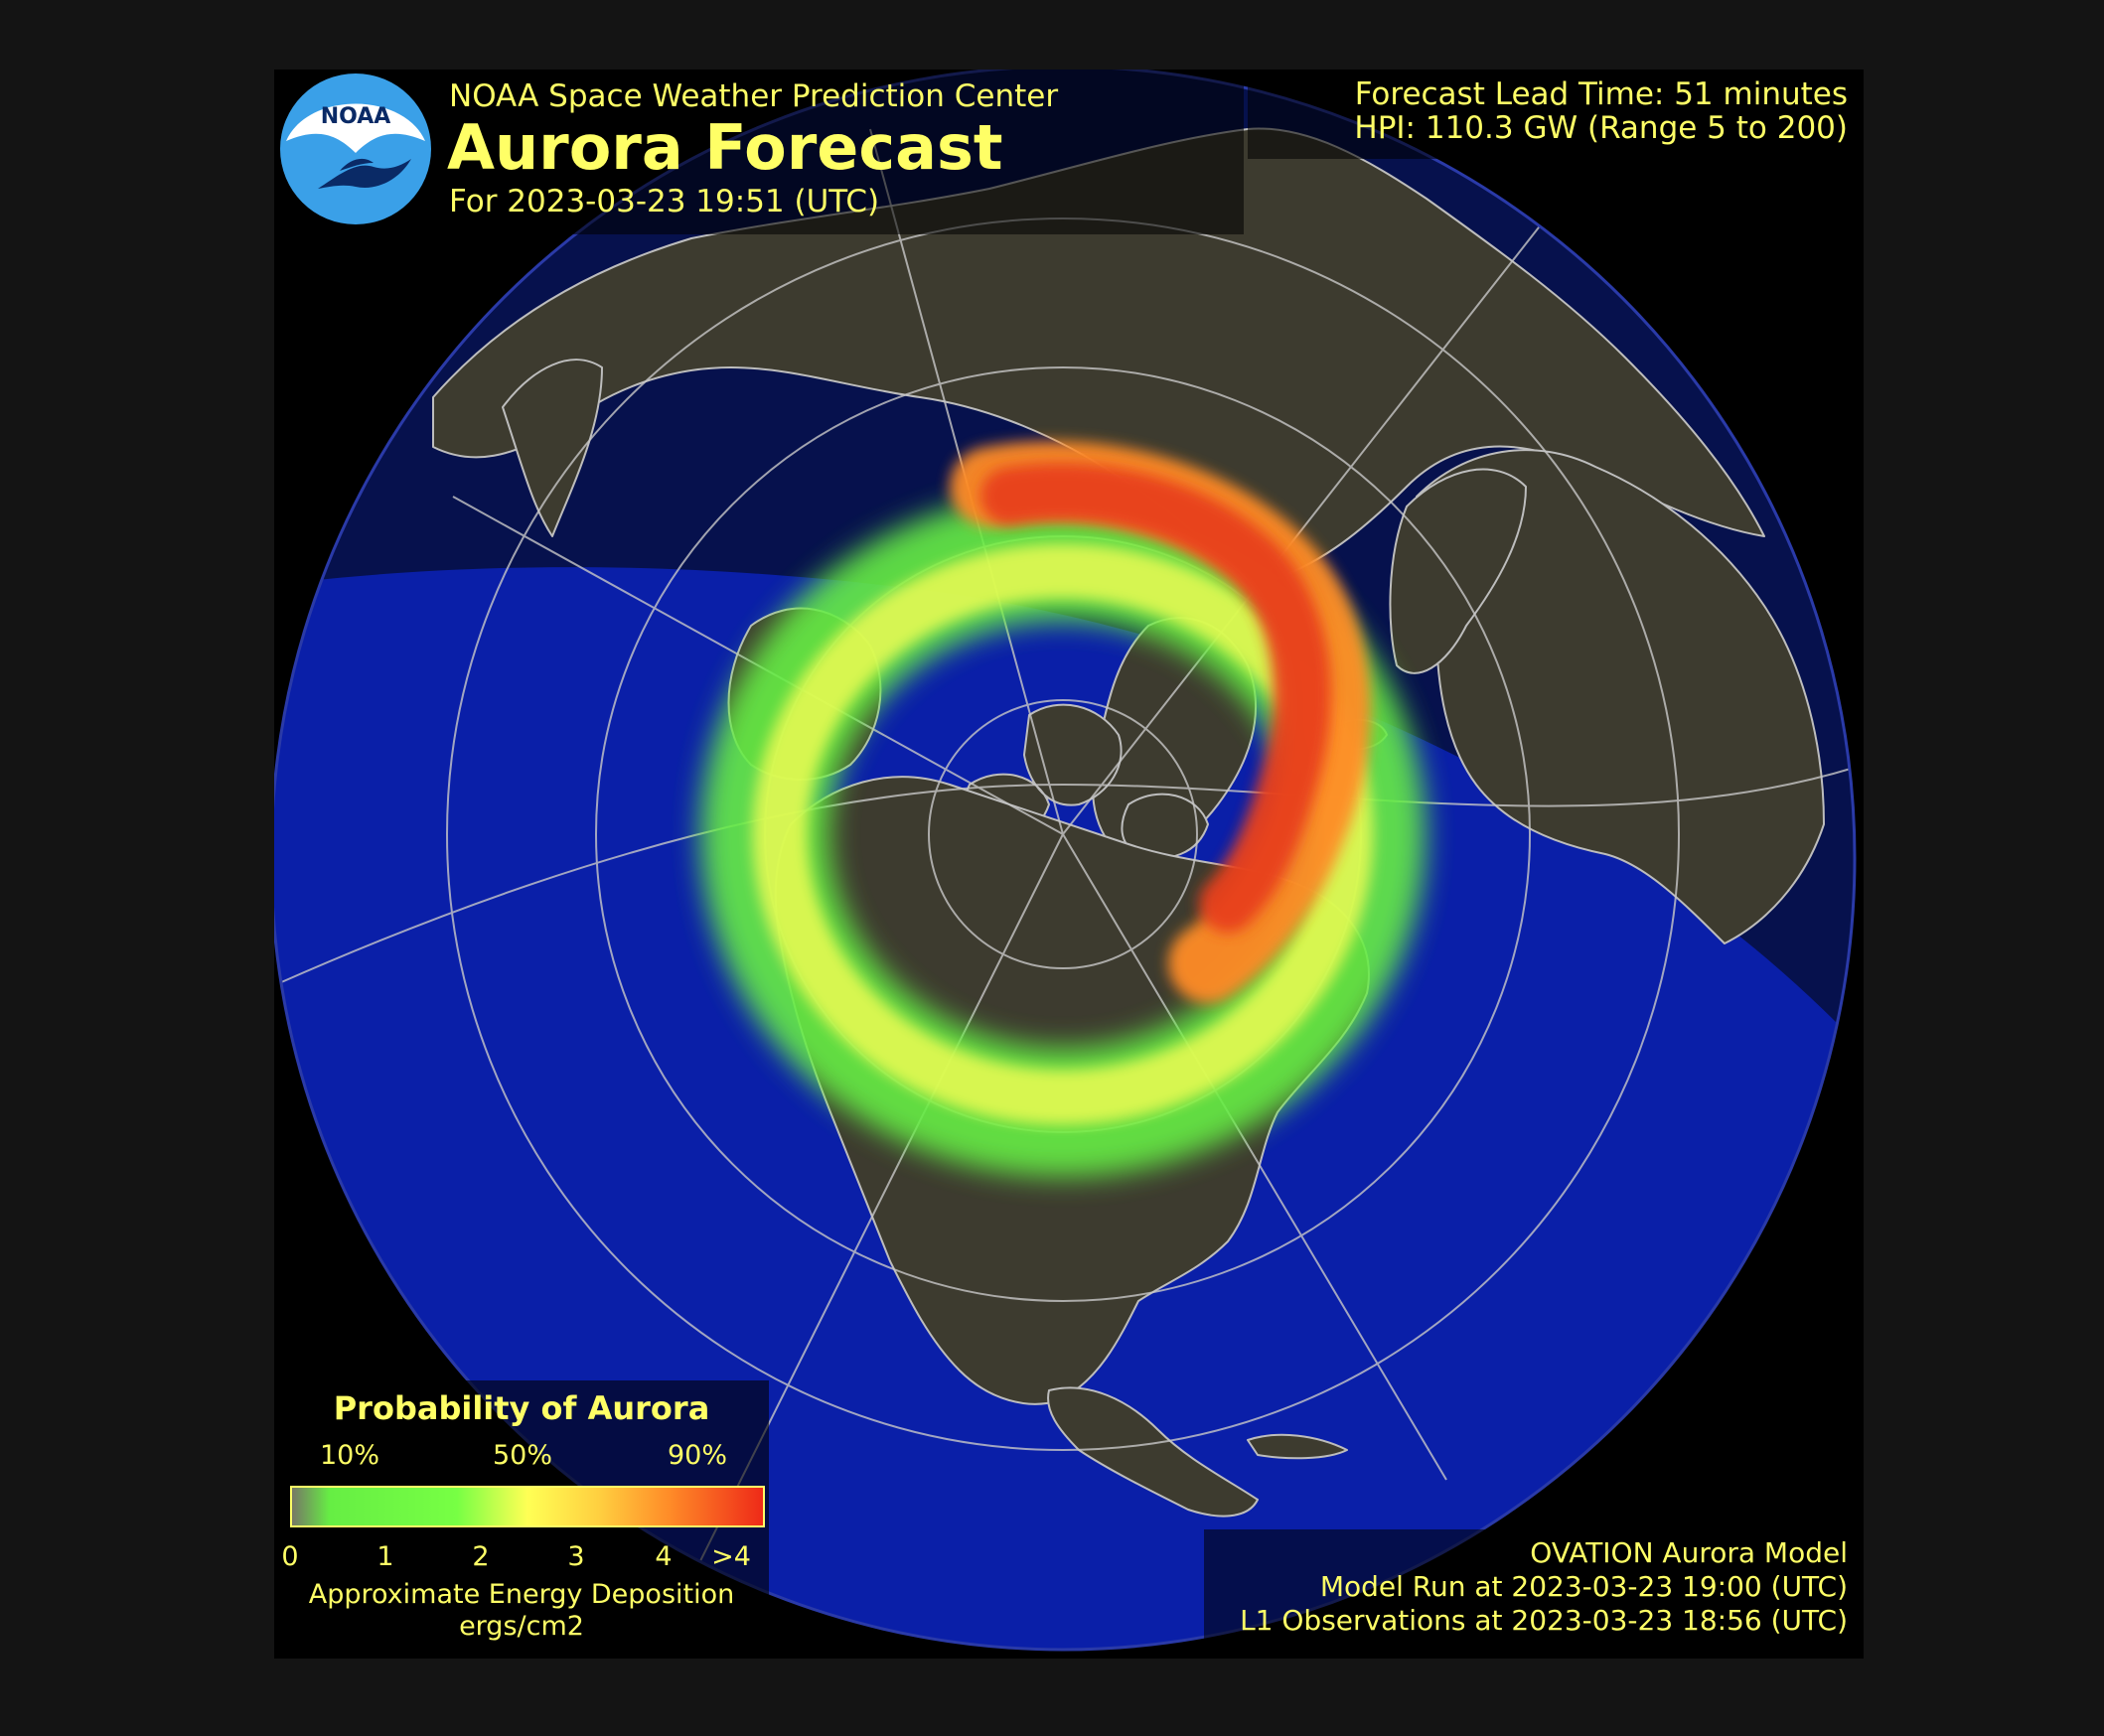 The height and width of the screenshot is (1736, 2104). Describe the element at coordinates (527, 1506) in the screenshot. I see `legend-color-bar` at that location.